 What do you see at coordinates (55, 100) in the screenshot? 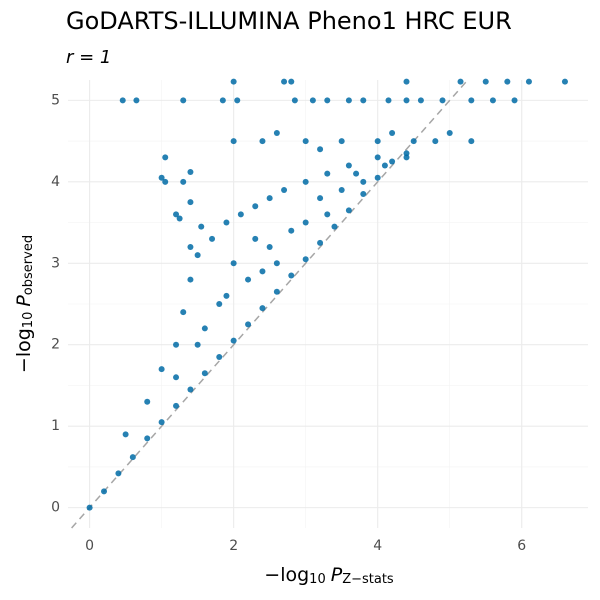
I see `y-tick-label: 5` at bounding box center [55, 100].